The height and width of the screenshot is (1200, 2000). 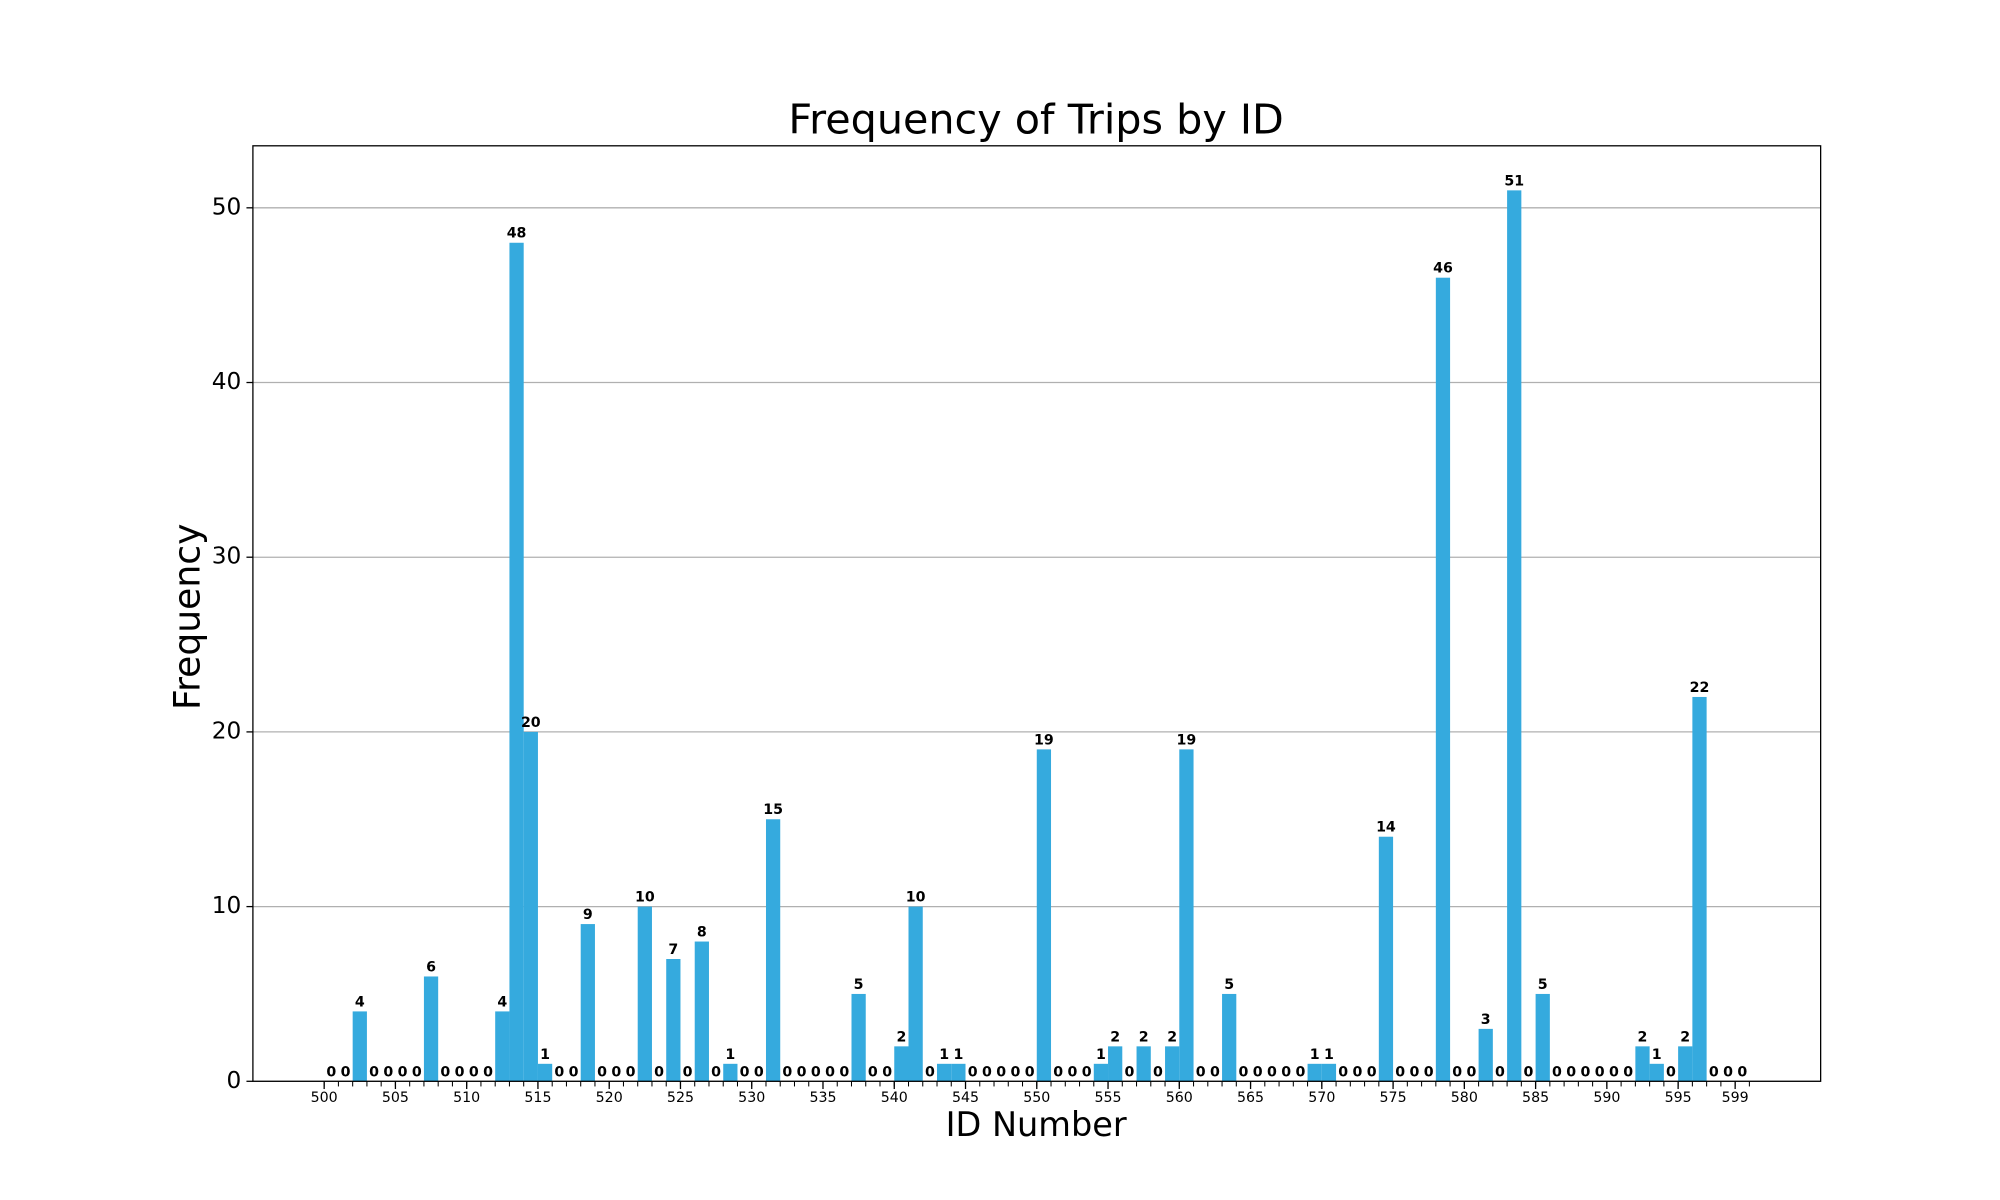 I want to click on x-tick-label: 550, so click(x=1036, y=1098).